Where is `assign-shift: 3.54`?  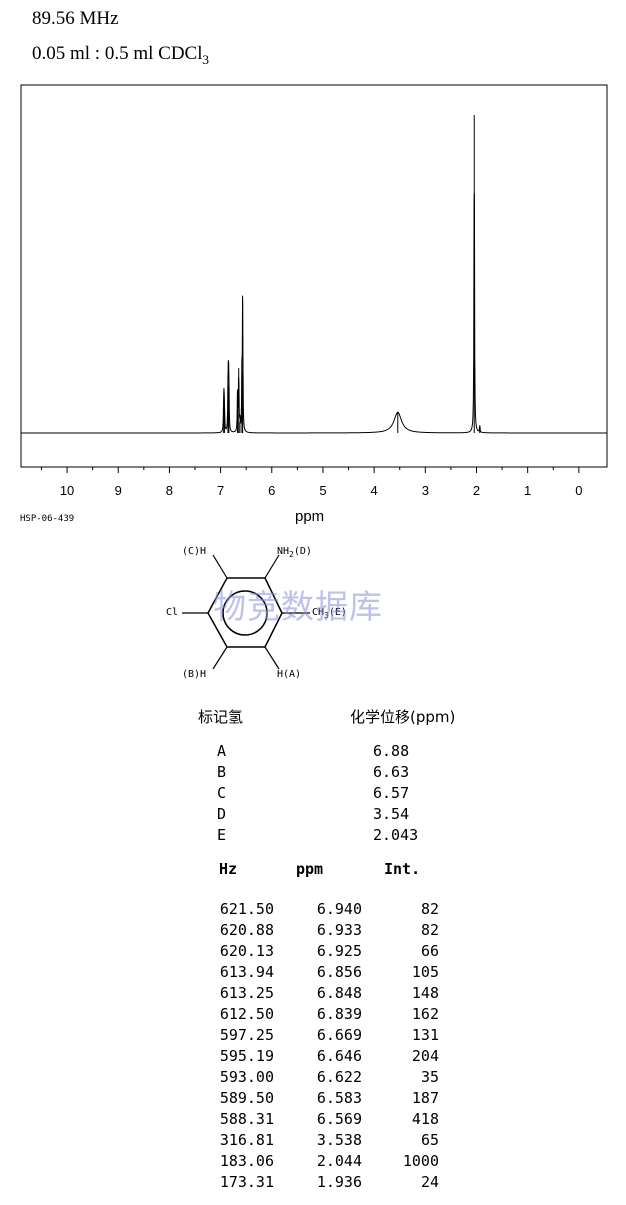 assign-shift: 3.54 is located at coordinates (391, 814).